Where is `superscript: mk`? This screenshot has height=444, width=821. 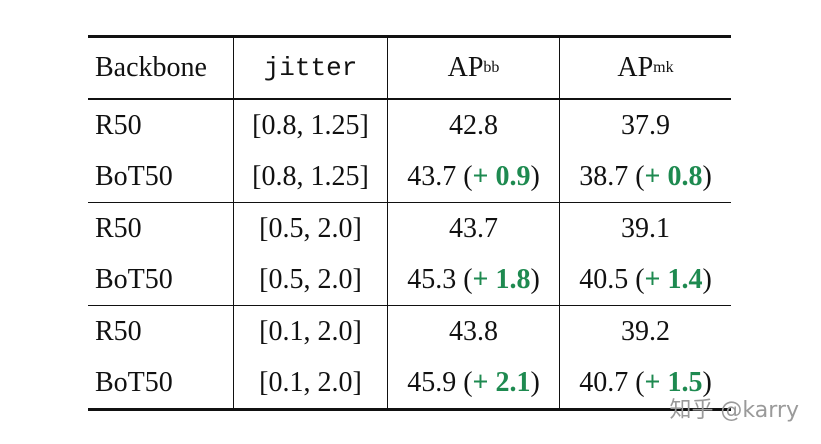 superscript: mk is located at coordinates (663, 67).